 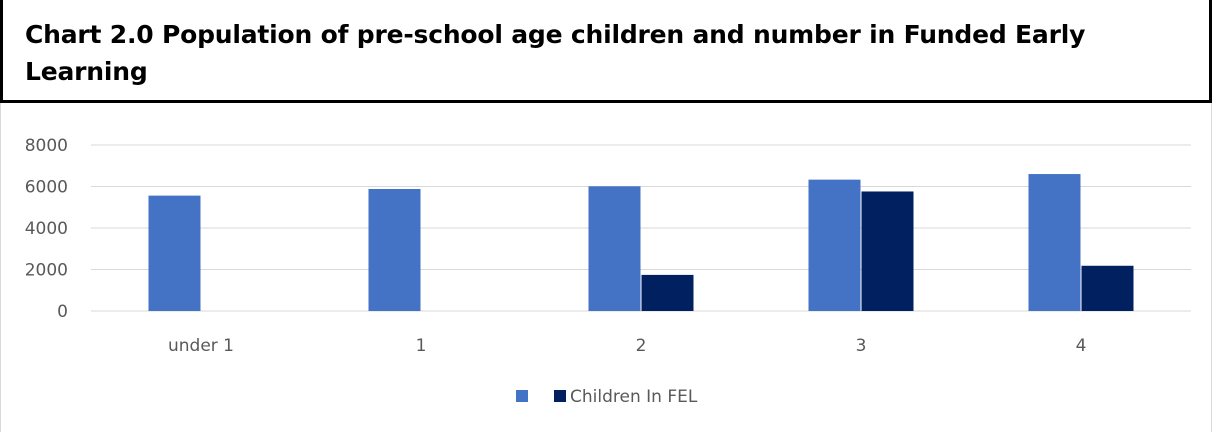 What do you see at coordinates (1081, 346) in the screenshot?
I see `x-tick-label: 4` at bounding box center [1081, 346].